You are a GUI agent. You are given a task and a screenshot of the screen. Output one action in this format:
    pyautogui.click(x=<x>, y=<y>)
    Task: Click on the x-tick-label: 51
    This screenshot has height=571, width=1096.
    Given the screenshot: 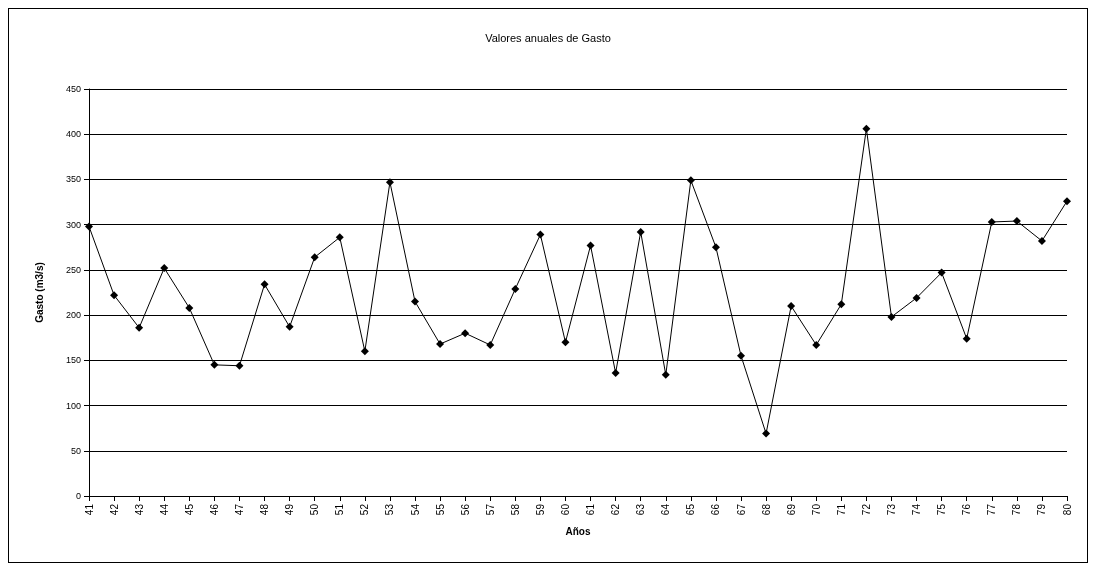 What is the action you would take?
    pyautogui.click(x=340, y=509)
    